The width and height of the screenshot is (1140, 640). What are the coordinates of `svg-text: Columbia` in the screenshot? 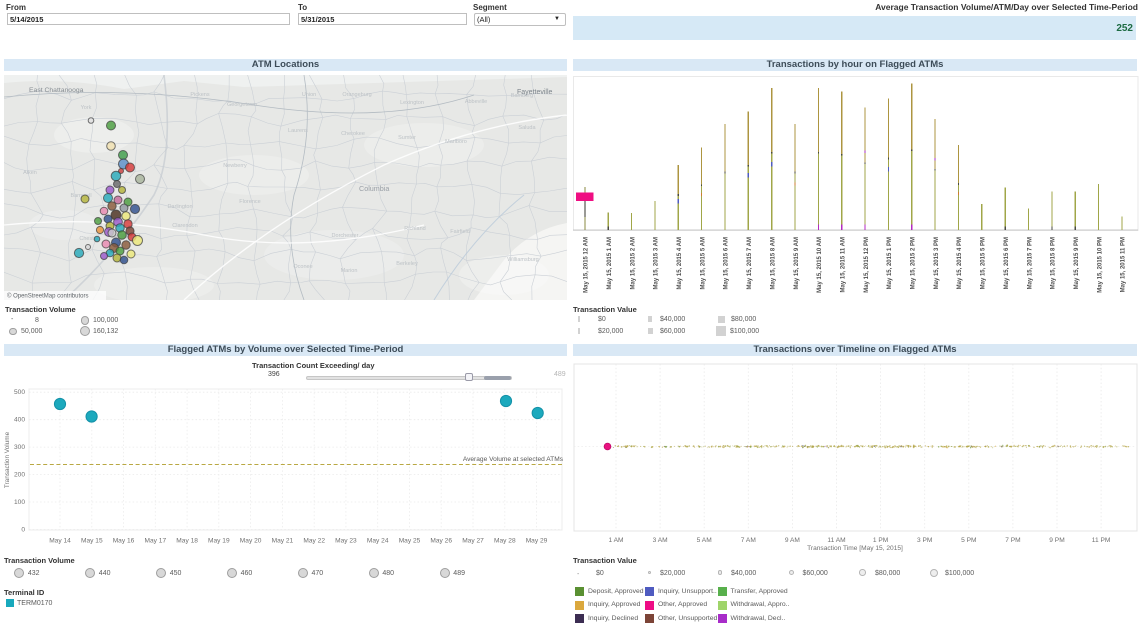 It's located at (374, 188).